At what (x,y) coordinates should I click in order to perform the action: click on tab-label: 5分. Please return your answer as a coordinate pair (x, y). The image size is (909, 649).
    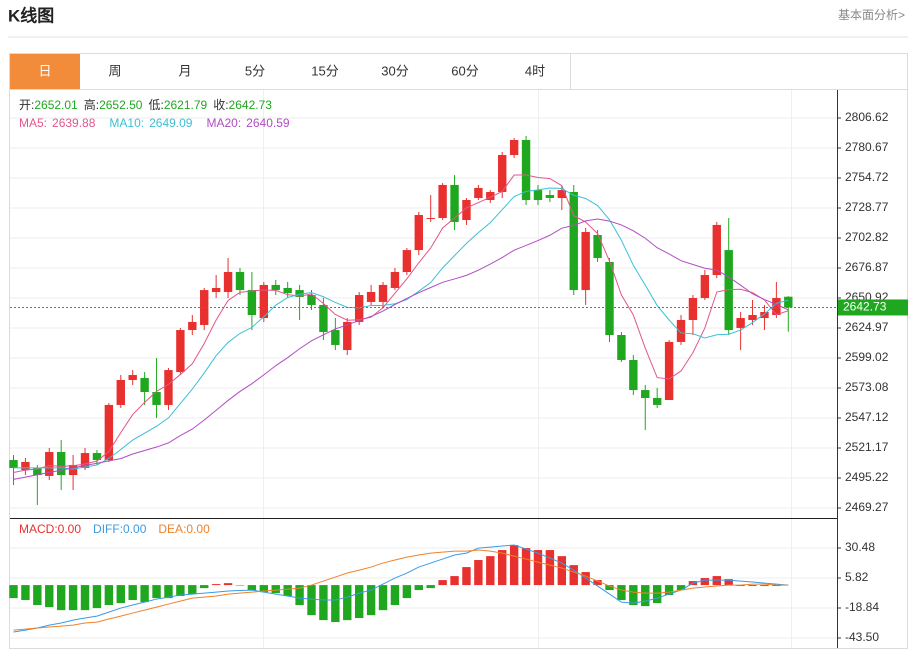
    Looking at the image, I should click on (255, 70).